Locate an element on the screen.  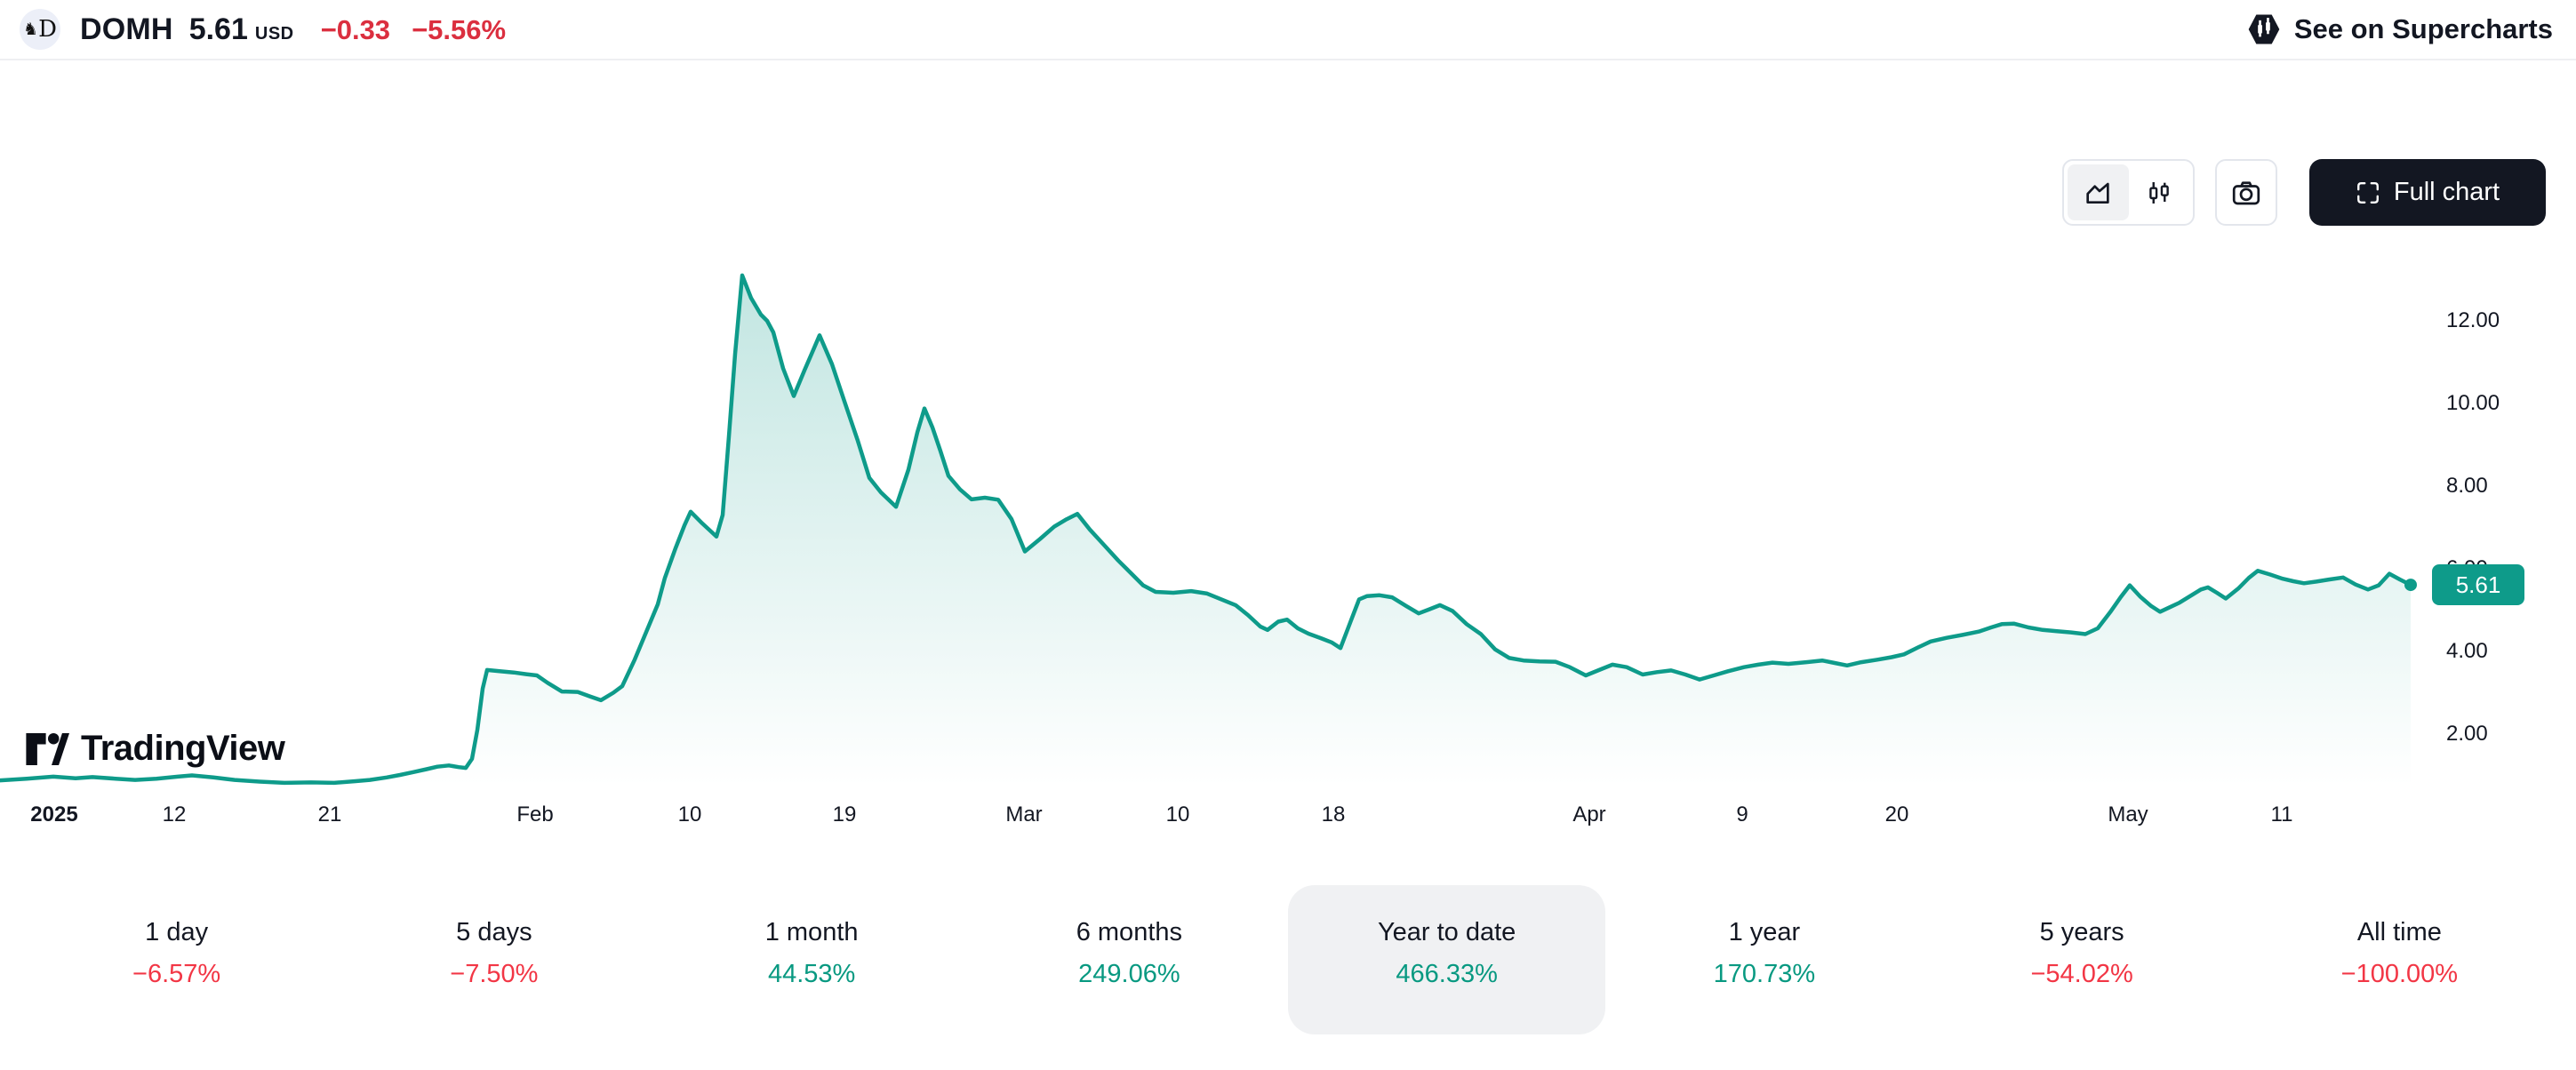
last-price-badge: 5.61 is located at coordinates (2478, 584).